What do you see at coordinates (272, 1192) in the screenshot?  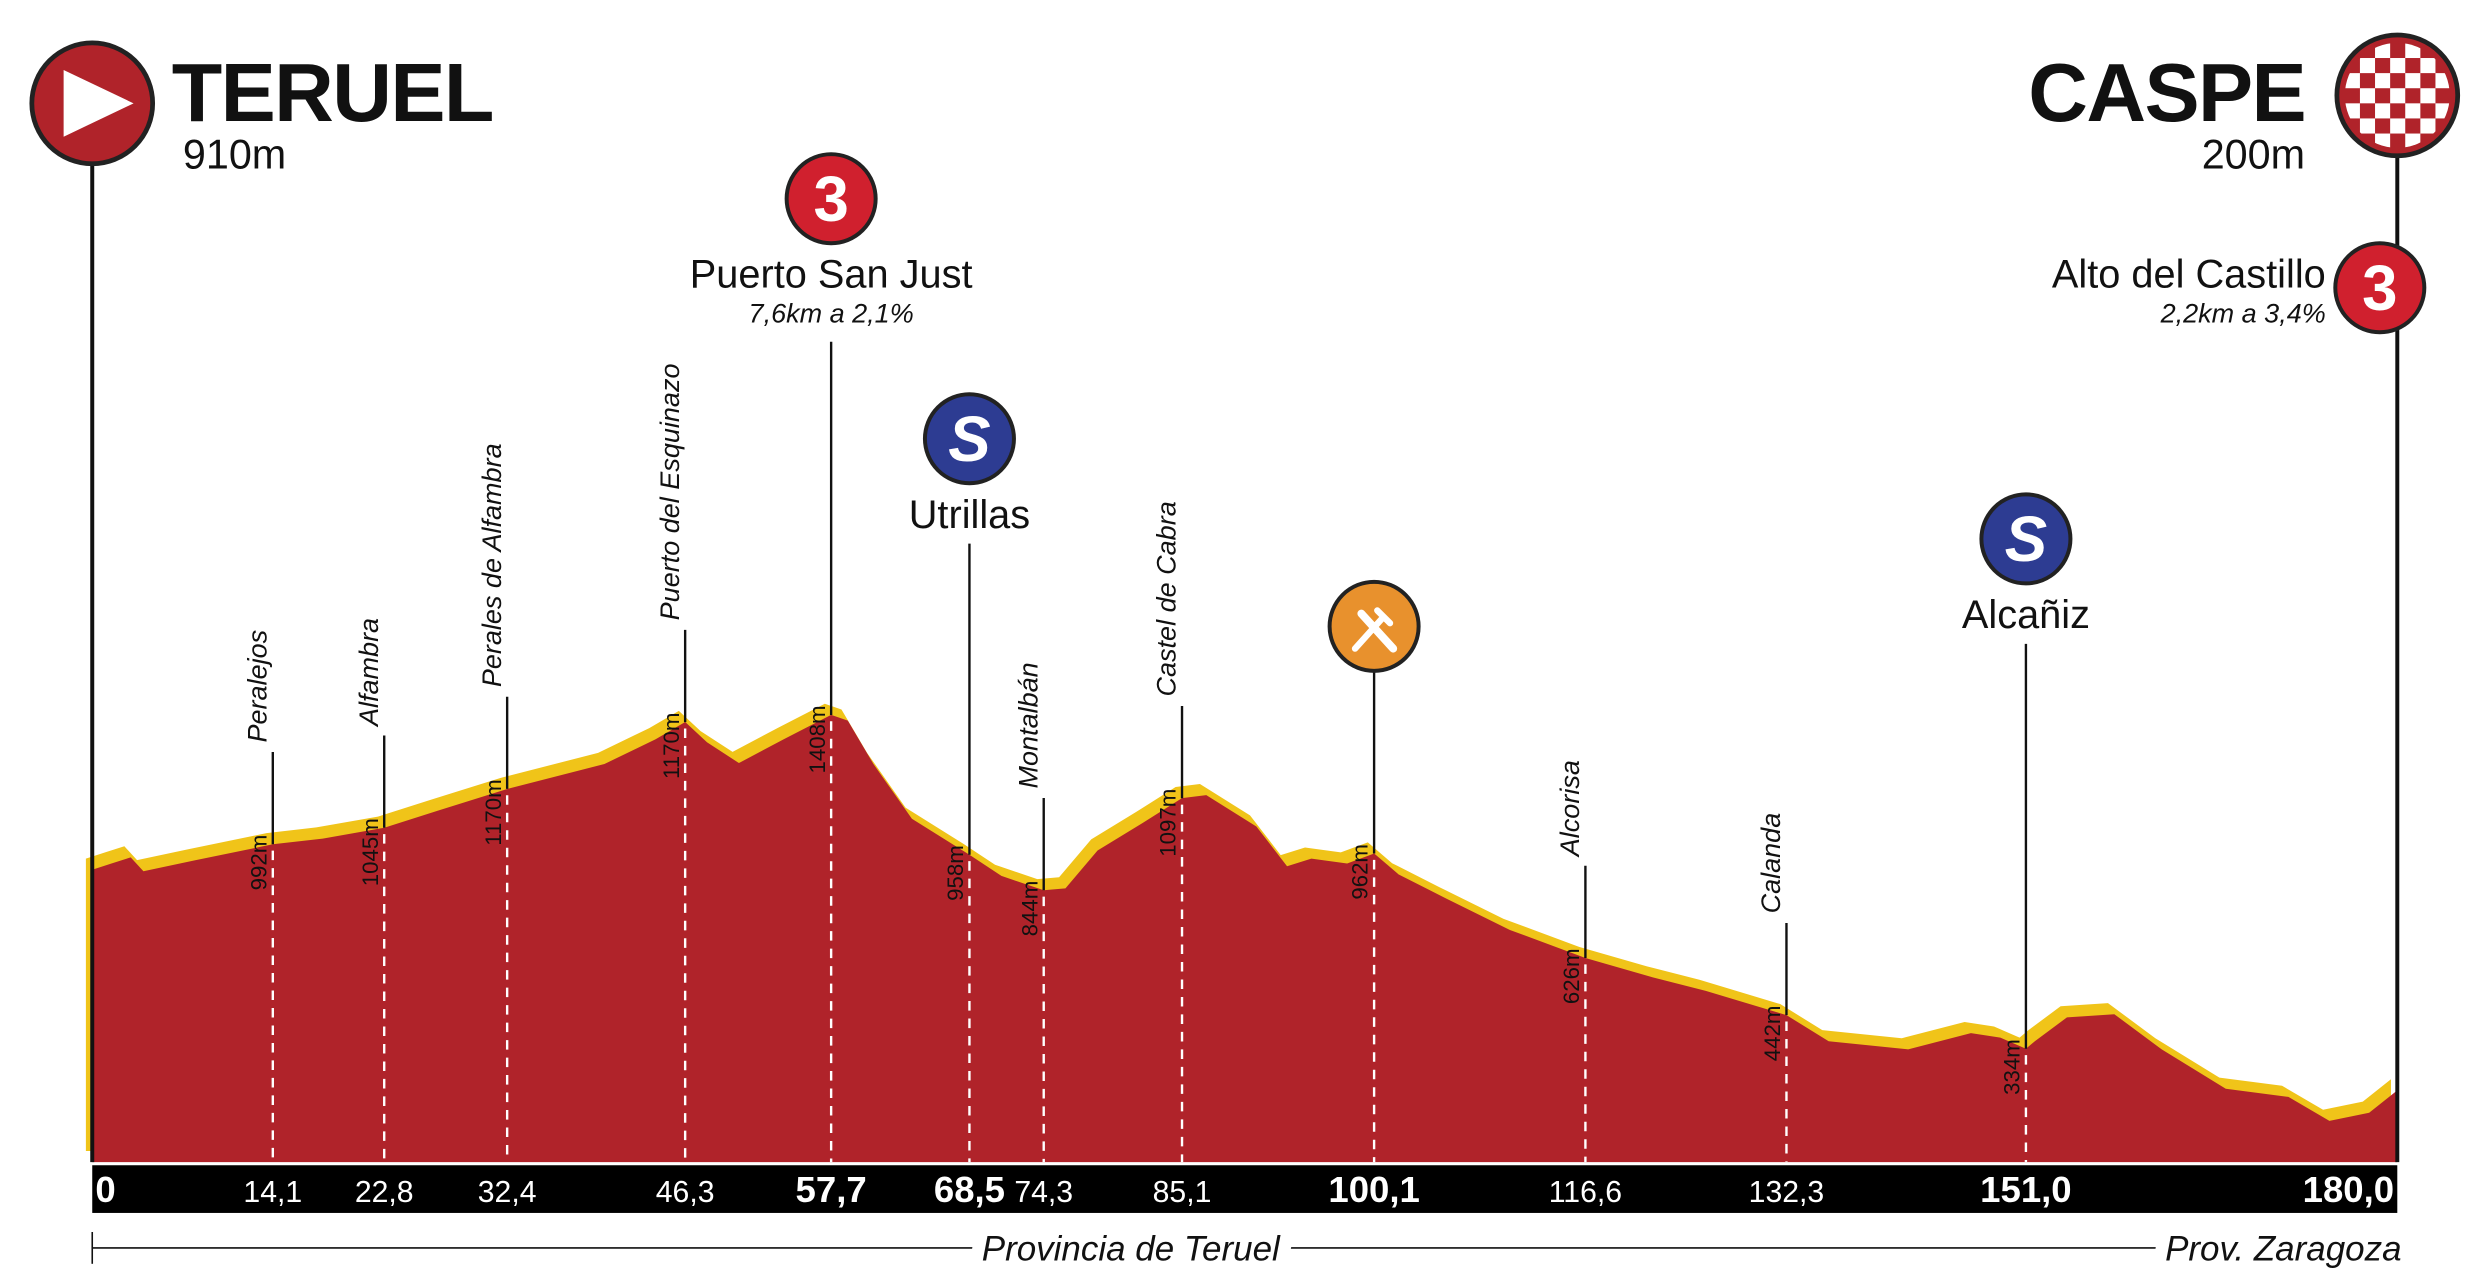 I see `km-label: 14,1` at bounding box center [272, 1192].